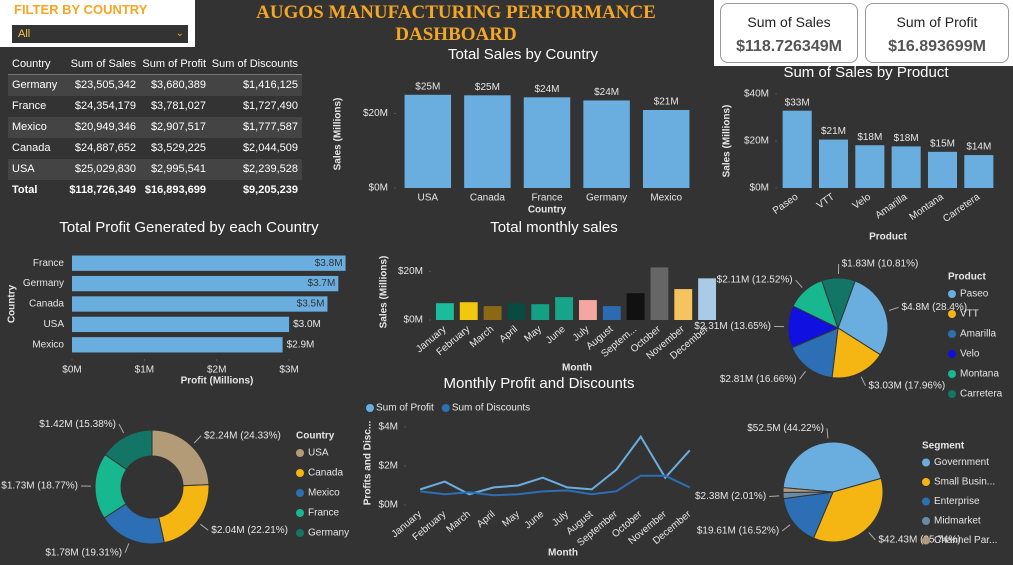 Image resolution: width=1013 pixels, height=565 pixels. I want to click on x-tick-label: June, so click(535, 520).